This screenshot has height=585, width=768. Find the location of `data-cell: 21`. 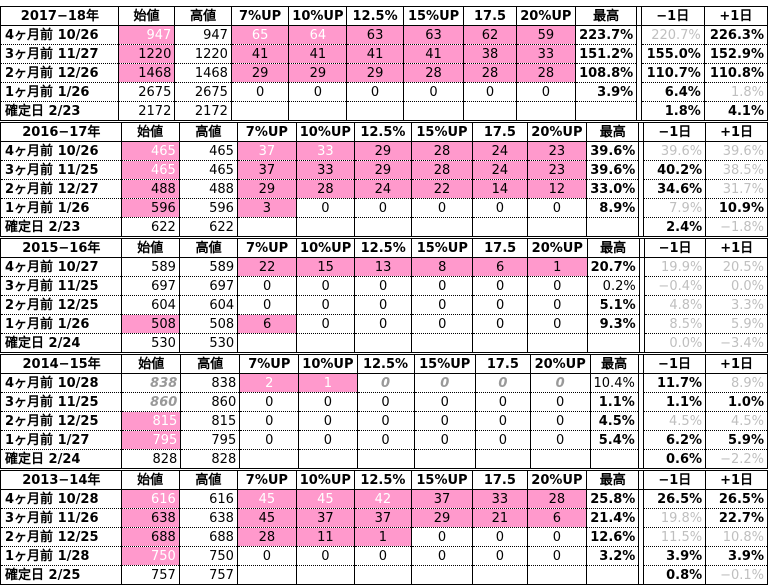

data-cell: 21 is located at coordinates (500, 518).